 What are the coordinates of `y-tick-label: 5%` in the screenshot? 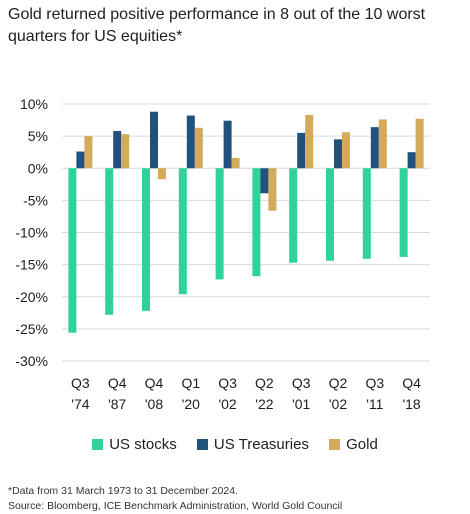 It's located at (38, 136).